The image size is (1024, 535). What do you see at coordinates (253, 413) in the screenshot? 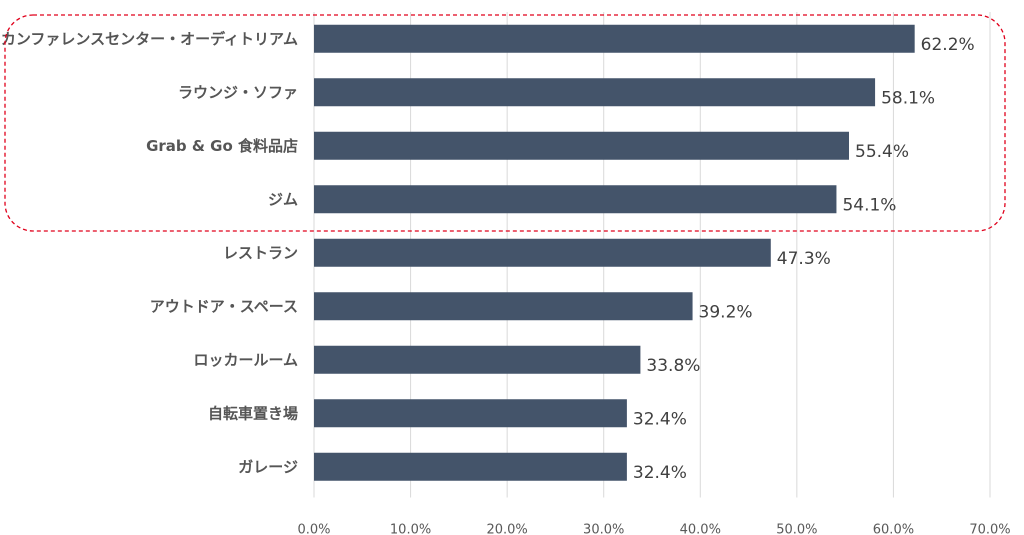
I see `category-label-7: 自転車置き場` at bounding box center [253, 413].